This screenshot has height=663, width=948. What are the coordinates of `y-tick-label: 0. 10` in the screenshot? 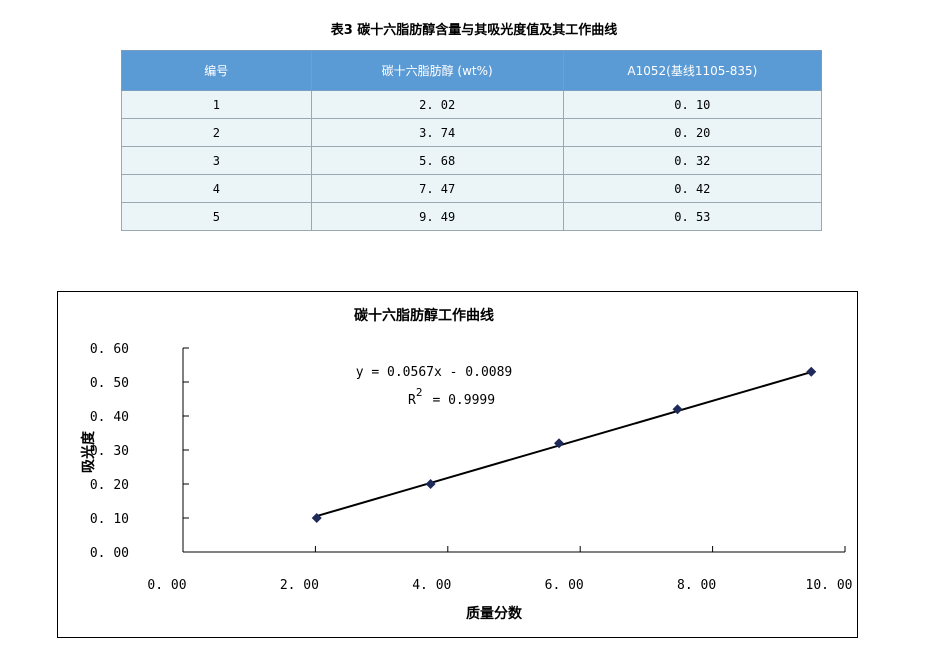 It's located at (109, 519).